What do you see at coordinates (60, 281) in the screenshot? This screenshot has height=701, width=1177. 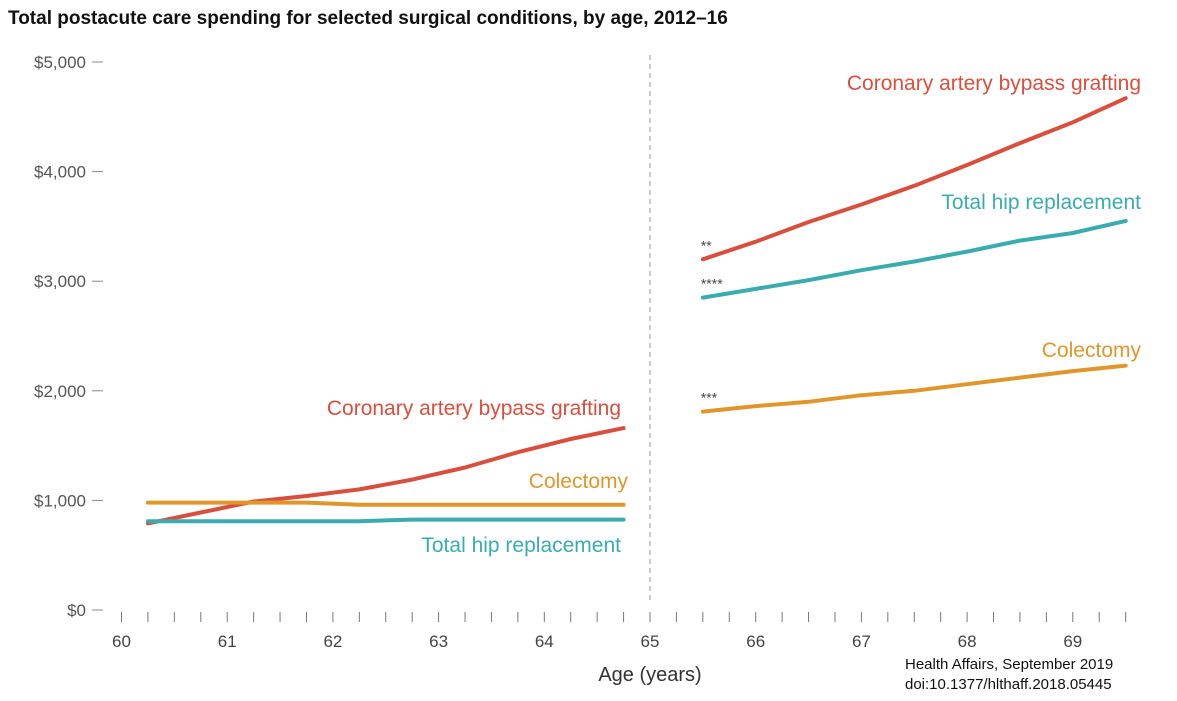 I see `y-tick-label: $3,000` at bounding box center [60, 281].